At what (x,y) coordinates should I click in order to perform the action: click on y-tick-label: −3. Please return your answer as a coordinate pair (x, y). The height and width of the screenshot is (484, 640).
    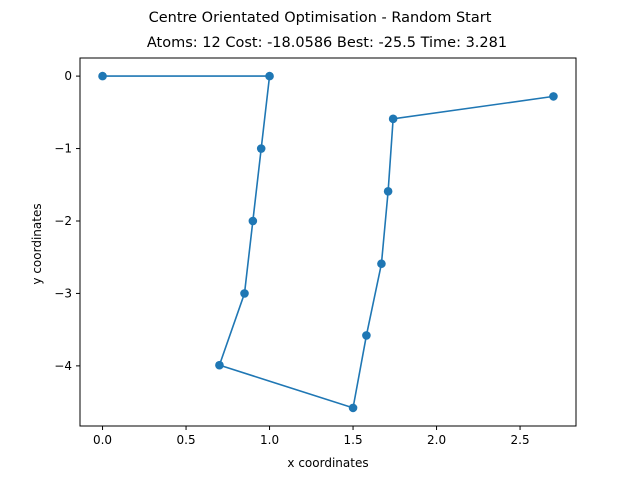
    Looking at the image, I should click on (63, 293).